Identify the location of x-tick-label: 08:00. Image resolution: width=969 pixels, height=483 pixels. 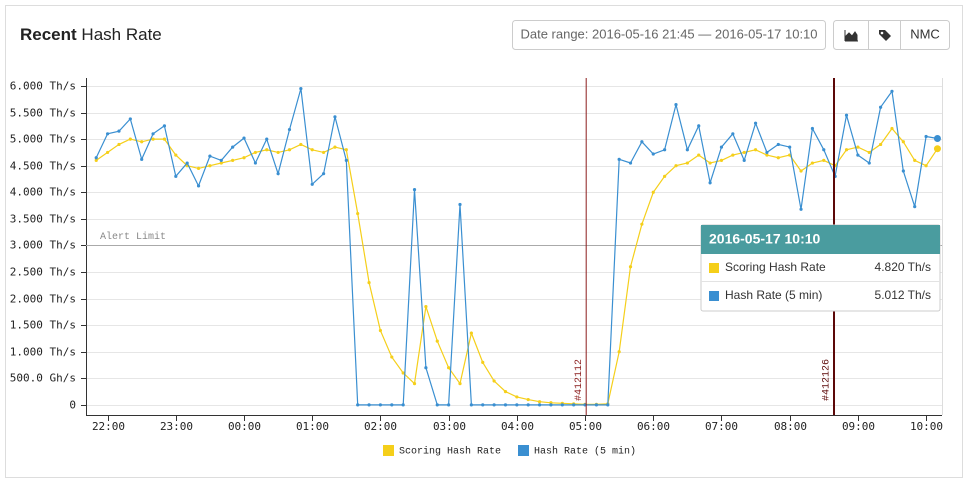
(790, 426).